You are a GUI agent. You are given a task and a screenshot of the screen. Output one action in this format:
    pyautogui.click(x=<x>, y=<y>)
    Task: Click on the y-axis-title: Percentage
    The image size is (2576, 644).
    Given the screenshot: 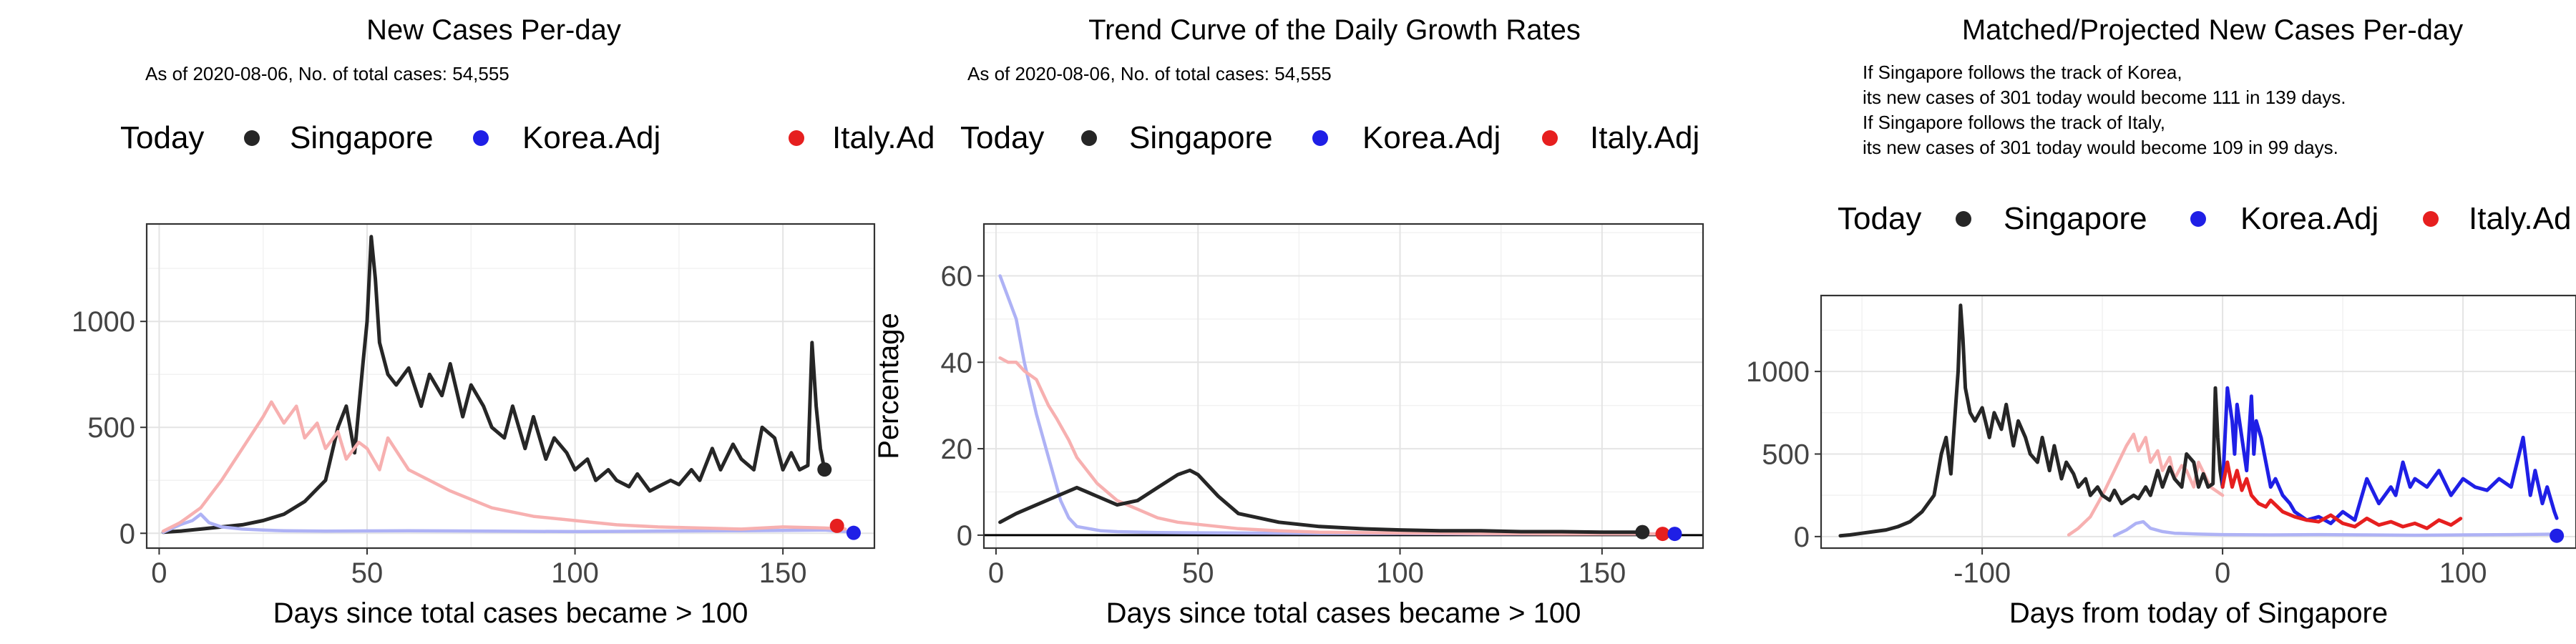 What is the action you would take?
    pyautogui.click(x=888, y=386)
    